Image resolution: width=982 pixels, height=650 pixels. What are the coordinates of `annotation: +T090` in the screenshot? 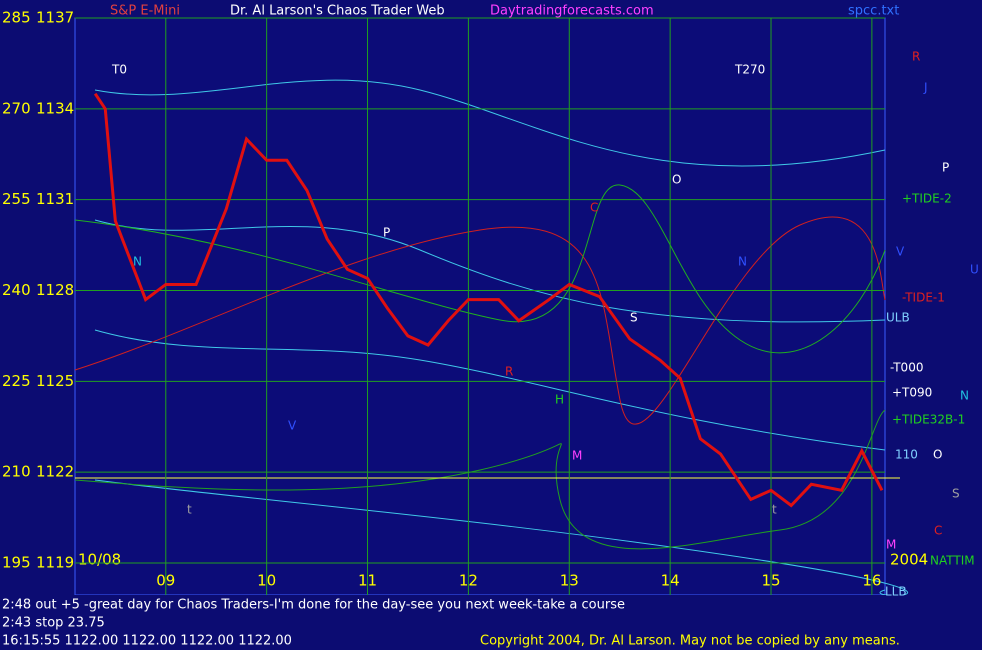 It's located at (912, 393).